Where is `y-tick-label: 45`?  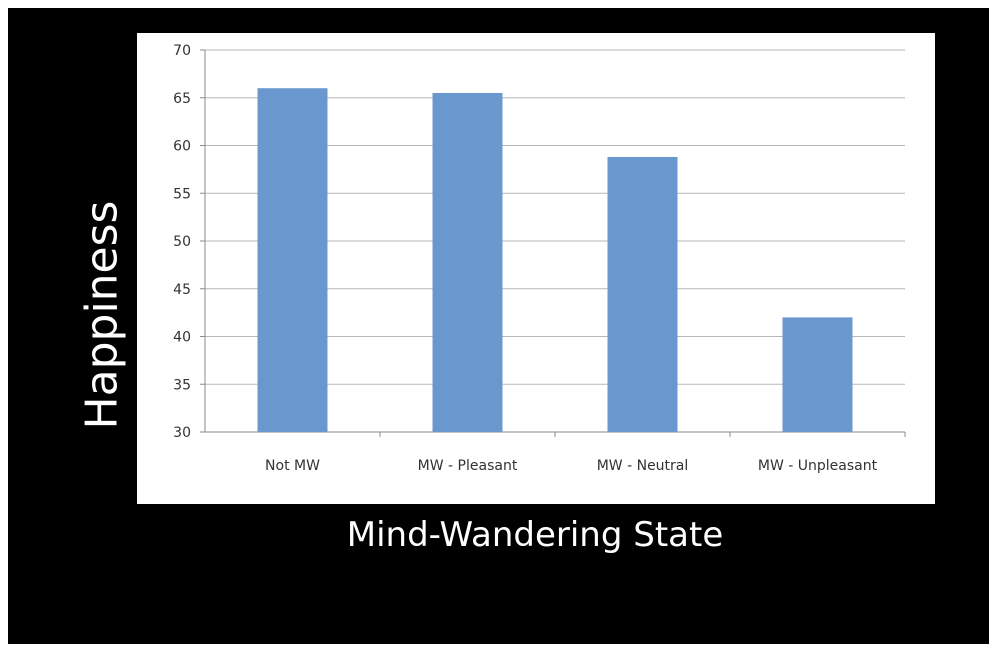
y-tick-label: 45 is located at coordinates (182, 290).